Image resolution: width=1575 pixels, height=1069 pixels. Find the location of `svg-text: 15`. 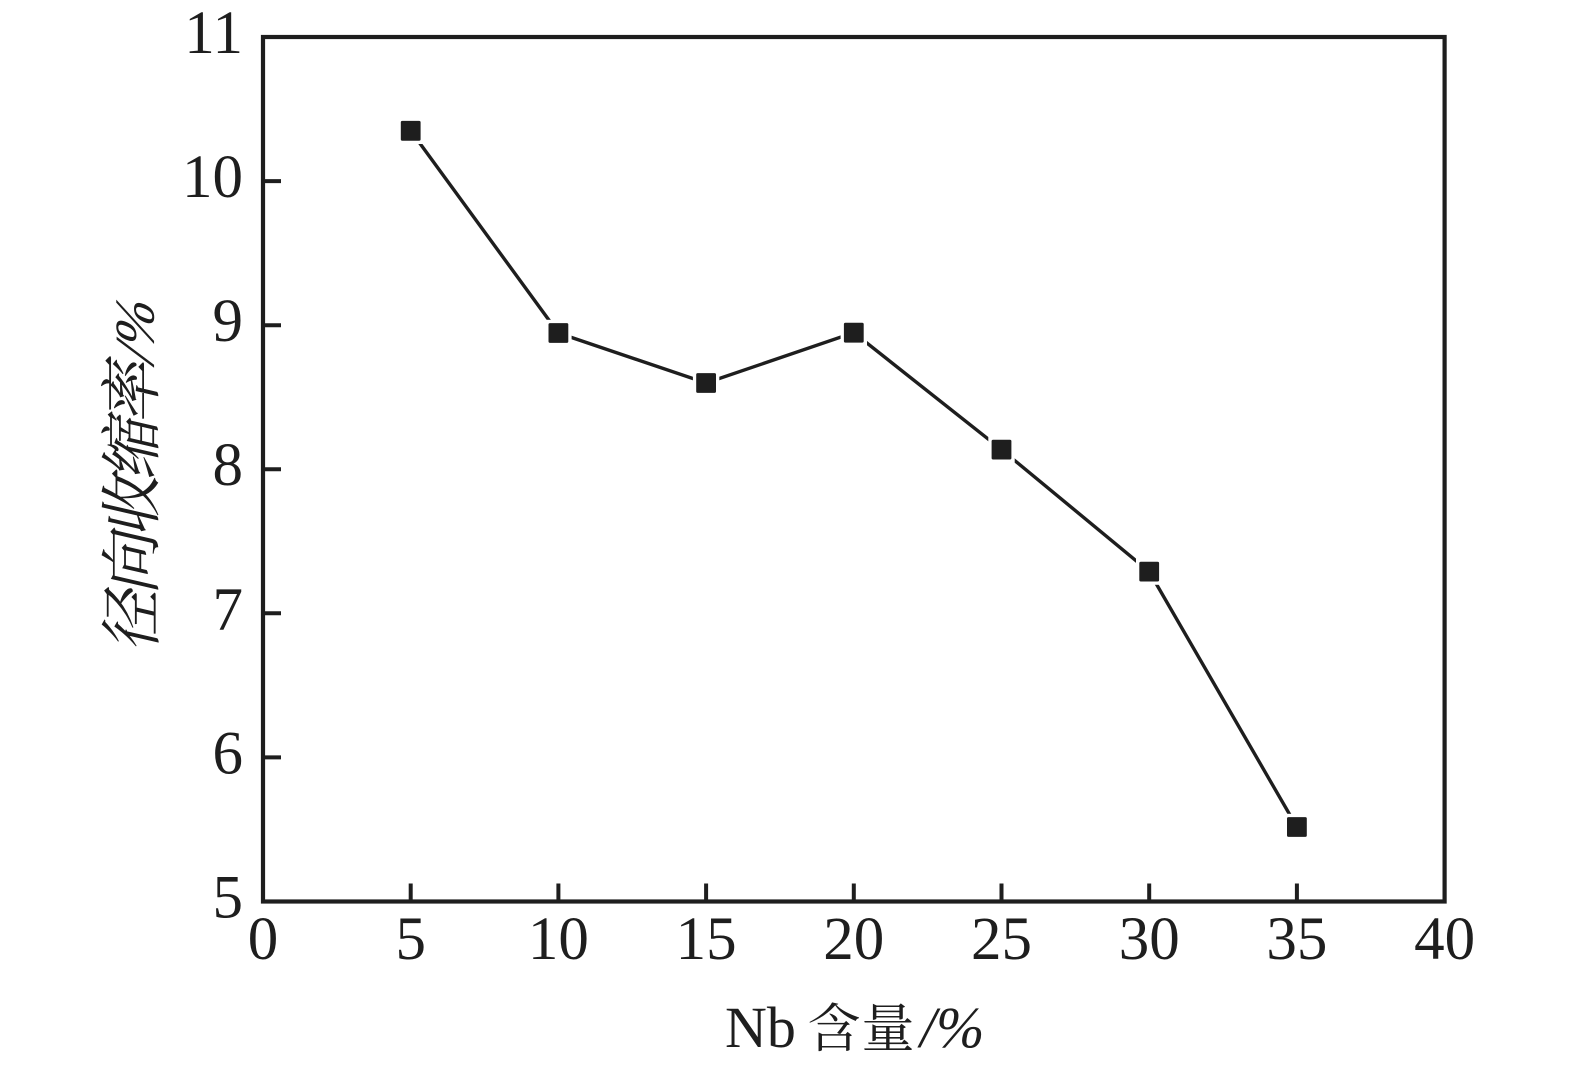

svg-text: 15 is located at coordinates (706, 939).